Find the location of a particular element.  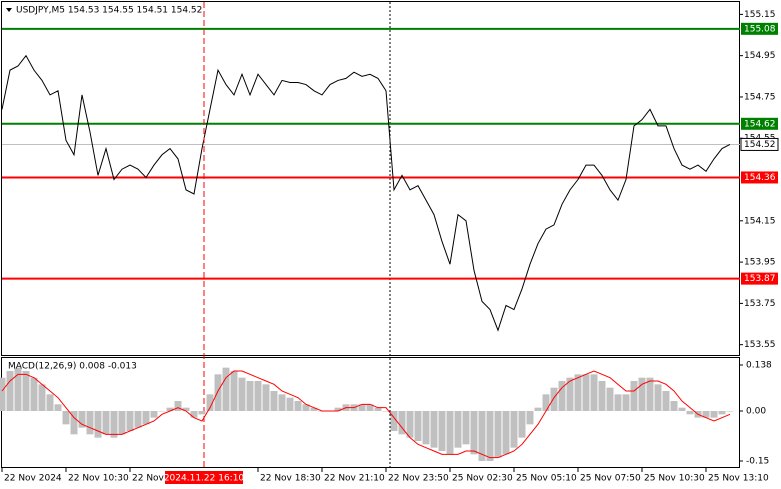

y-tick-label: 0.00 is located at coordinates (756, 412).